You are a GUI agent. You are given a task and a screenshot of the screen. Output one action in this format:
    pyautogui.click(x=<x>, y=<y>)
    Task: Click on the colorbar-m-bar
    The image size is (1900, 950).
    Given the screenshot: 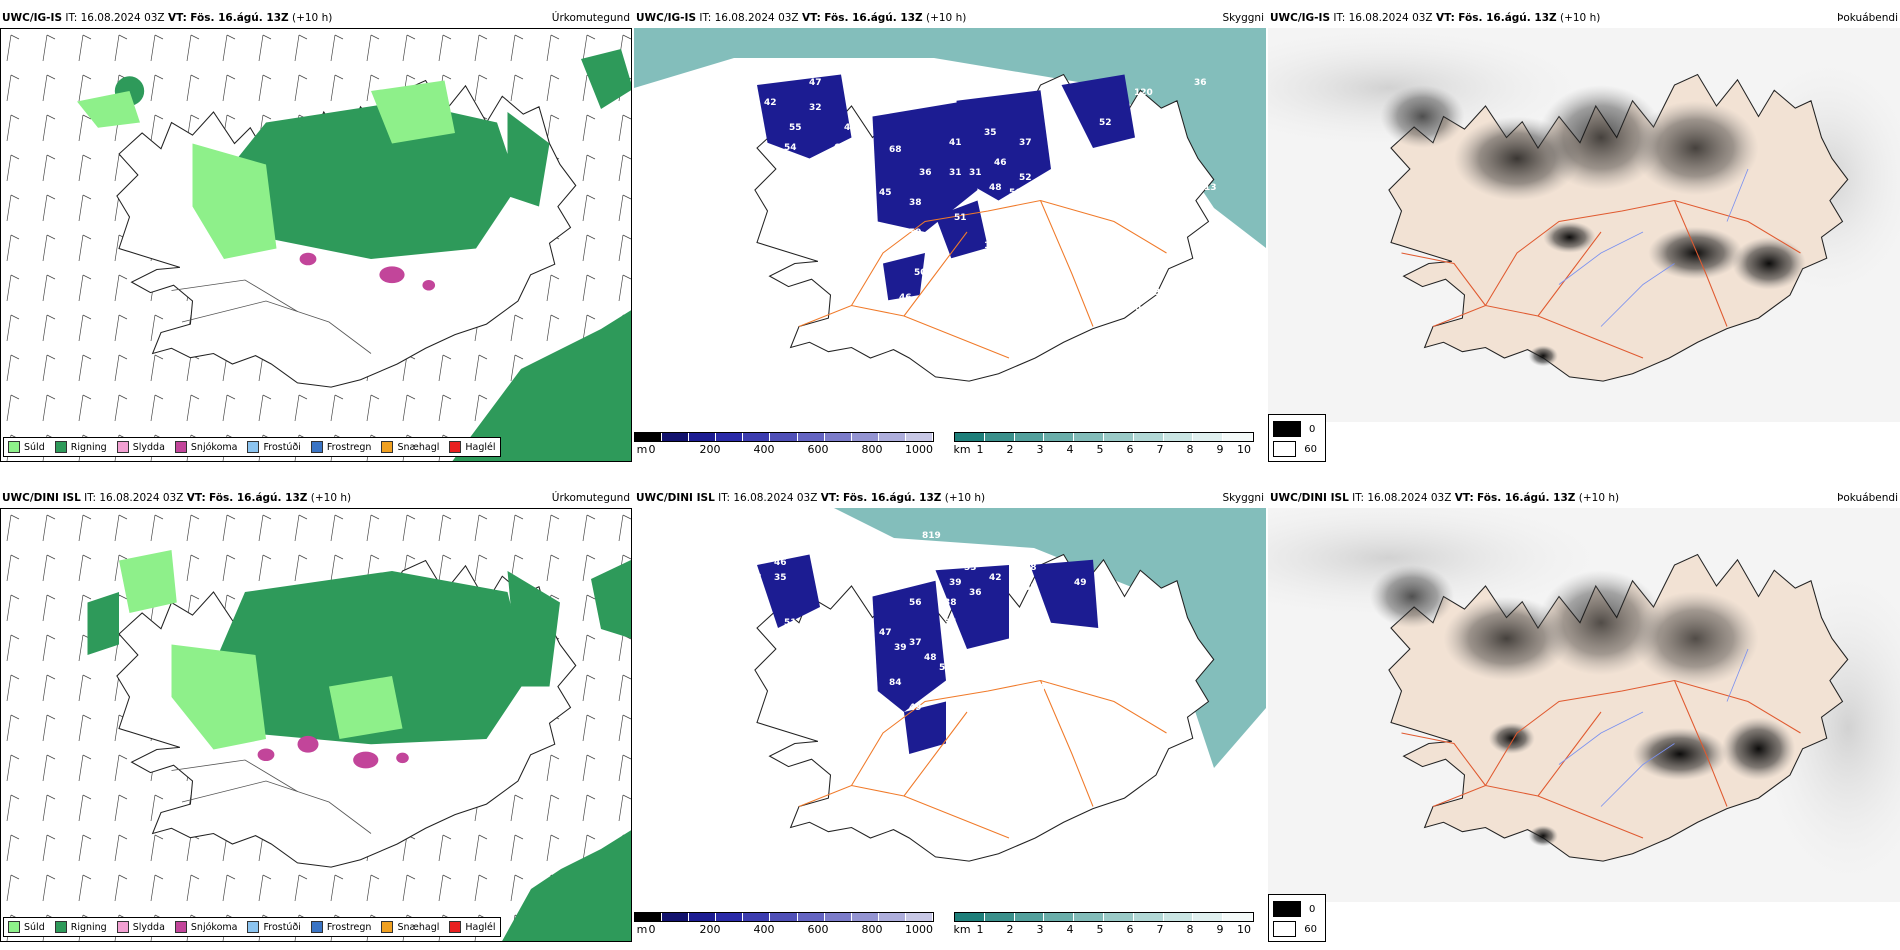 What is the action you would take?
    pyautogui.click(x=784, y=437)
    